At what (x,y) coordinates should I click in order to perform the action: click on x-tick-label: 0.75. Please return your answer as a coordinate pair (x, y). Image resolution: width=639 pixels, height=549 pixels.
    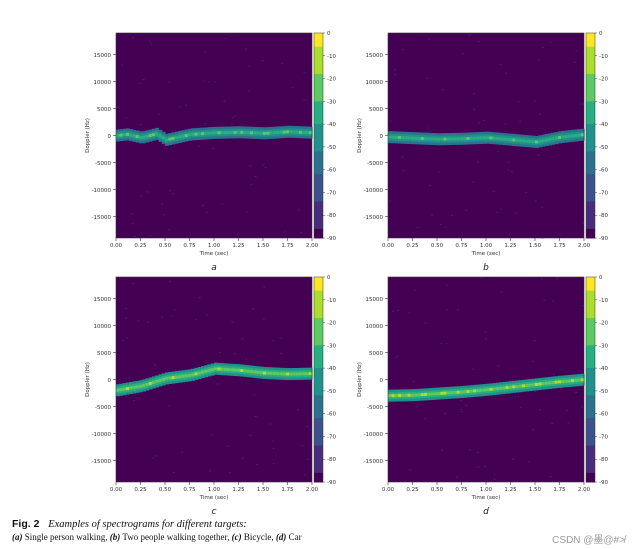
    Looking at the image, I should click on (189, 490).